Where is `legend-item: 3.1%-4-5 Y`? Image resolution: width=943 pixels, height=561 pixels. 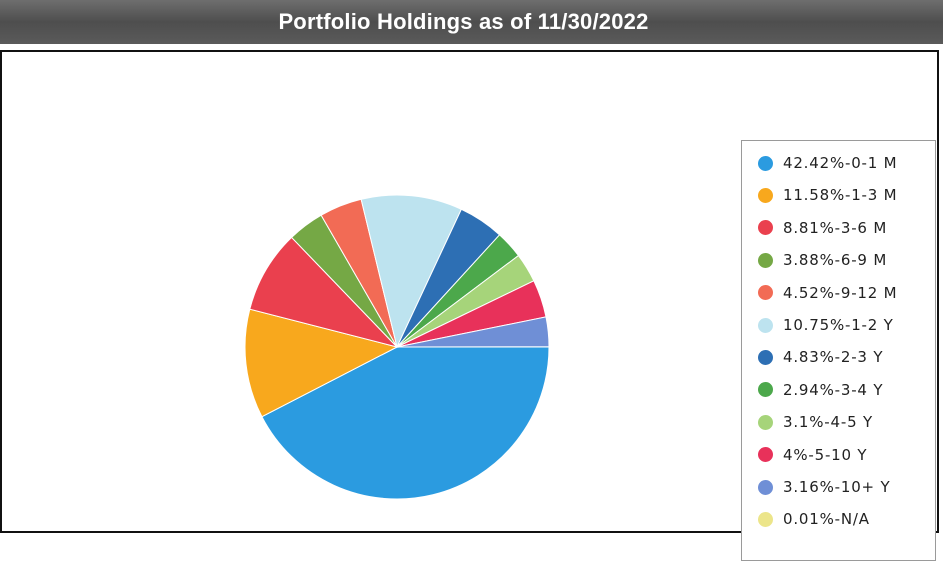 legend-item: 3.1%-4-5 Y is located at coordinates (815, 422).